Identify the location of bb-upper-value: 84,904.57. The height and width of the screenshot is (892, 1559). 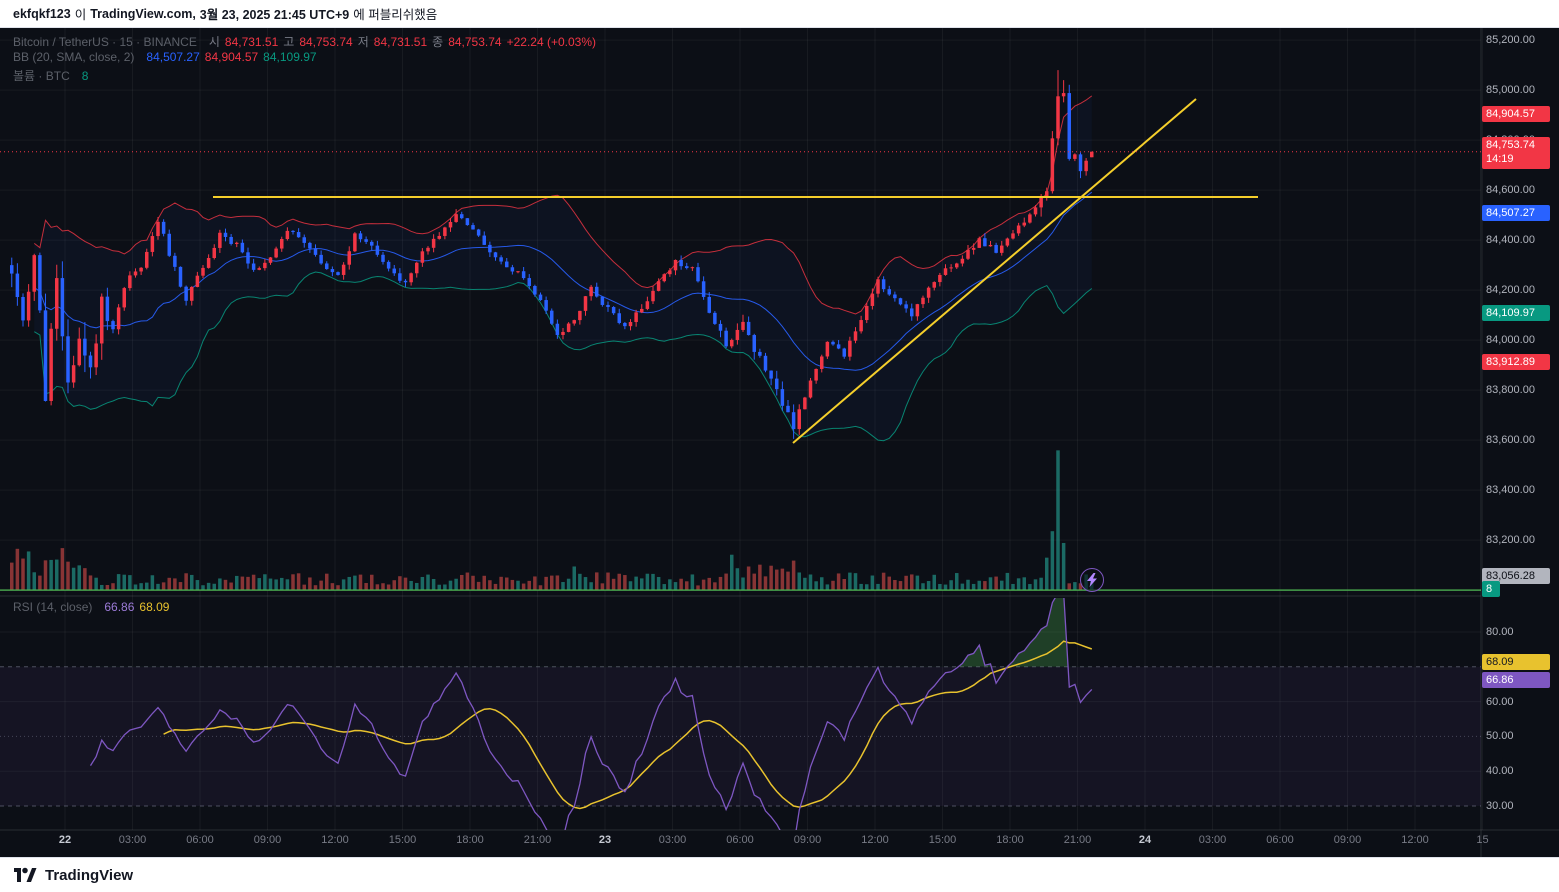
(231, 57).